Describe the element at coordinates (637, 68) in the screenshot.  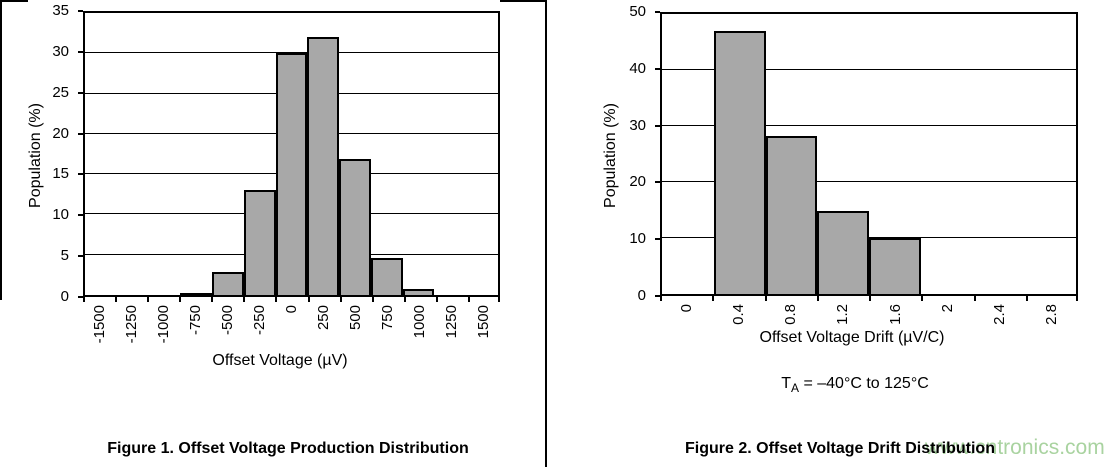
I see `y-tick-label: 40` at that location.